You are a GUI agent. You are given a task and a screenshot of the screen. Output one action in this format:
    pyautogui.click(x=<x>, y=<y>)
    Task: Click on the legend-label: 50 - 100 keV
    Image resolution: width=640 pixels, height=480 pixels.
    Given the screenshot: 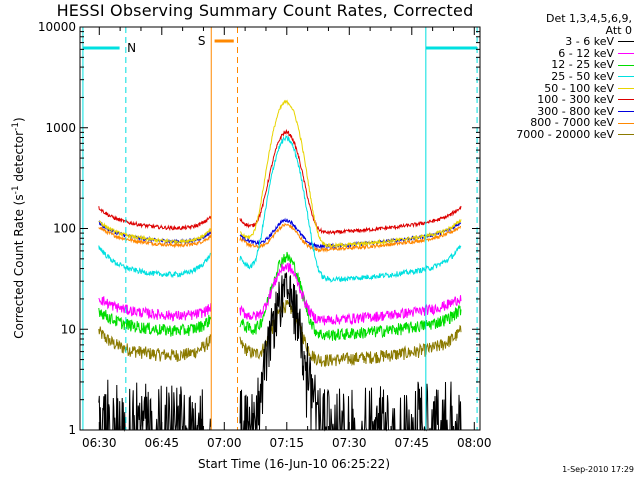 What is the action you would take?
    pyautogui.click(x=579, y=88)
    